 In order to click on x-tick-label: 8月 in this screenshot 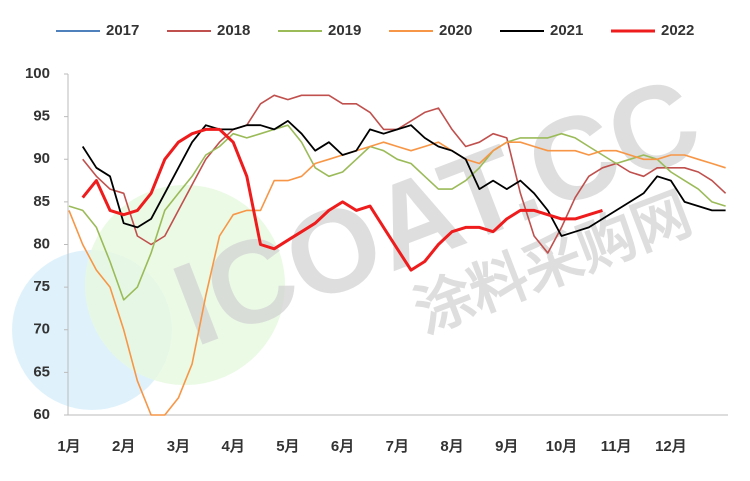, I will do `click(451, 446)`.